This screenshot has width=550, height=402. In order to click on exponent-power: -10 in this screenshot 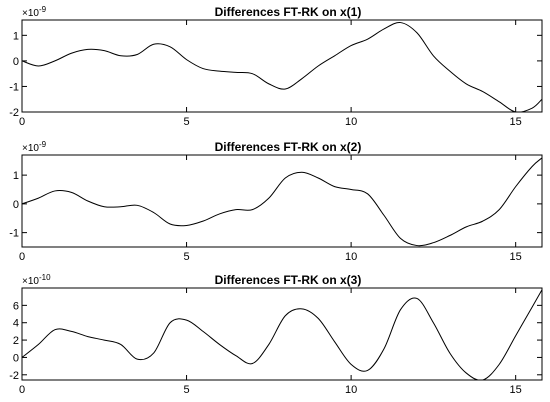, I will do `click(45, 277)`.